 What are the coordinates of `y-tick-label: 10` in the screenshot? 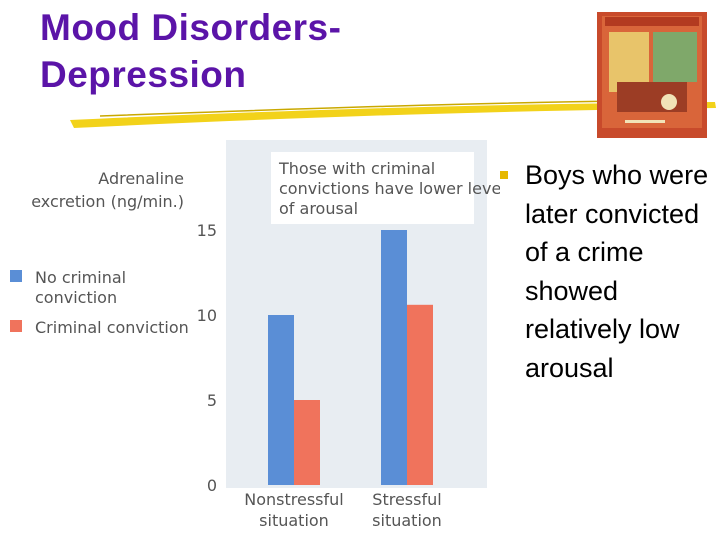 It's located at (207, 315).